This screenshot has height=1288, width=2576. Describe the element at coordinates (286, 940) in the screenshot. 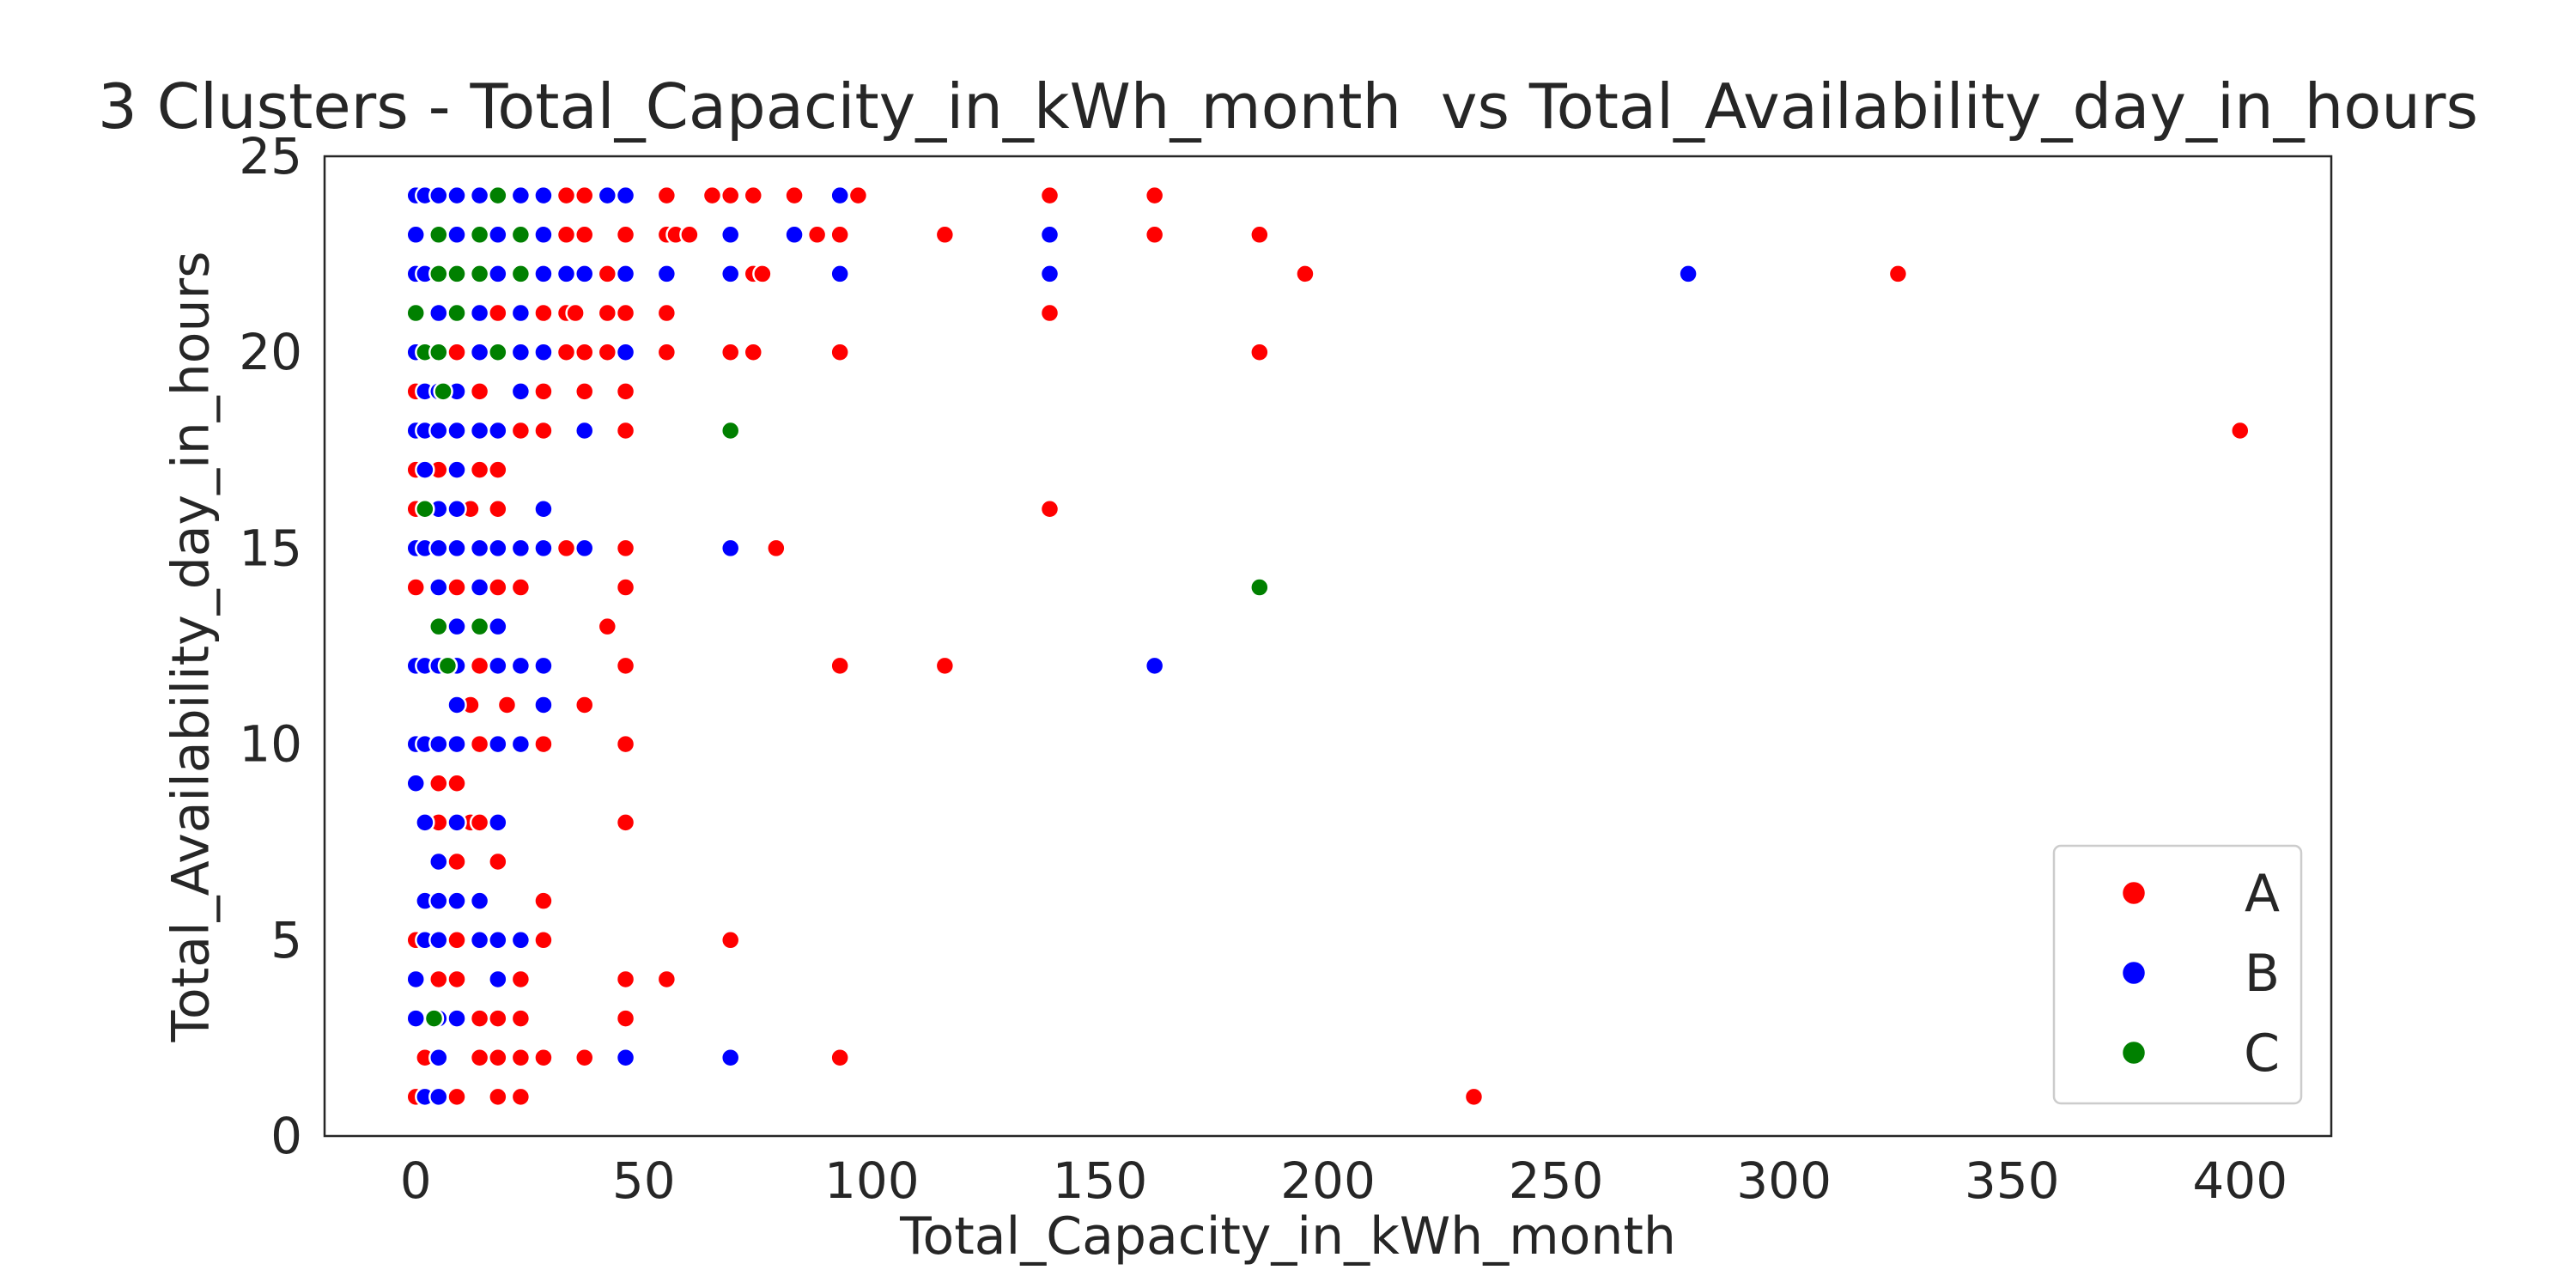

I see `y-tick-label: 5` at that location.